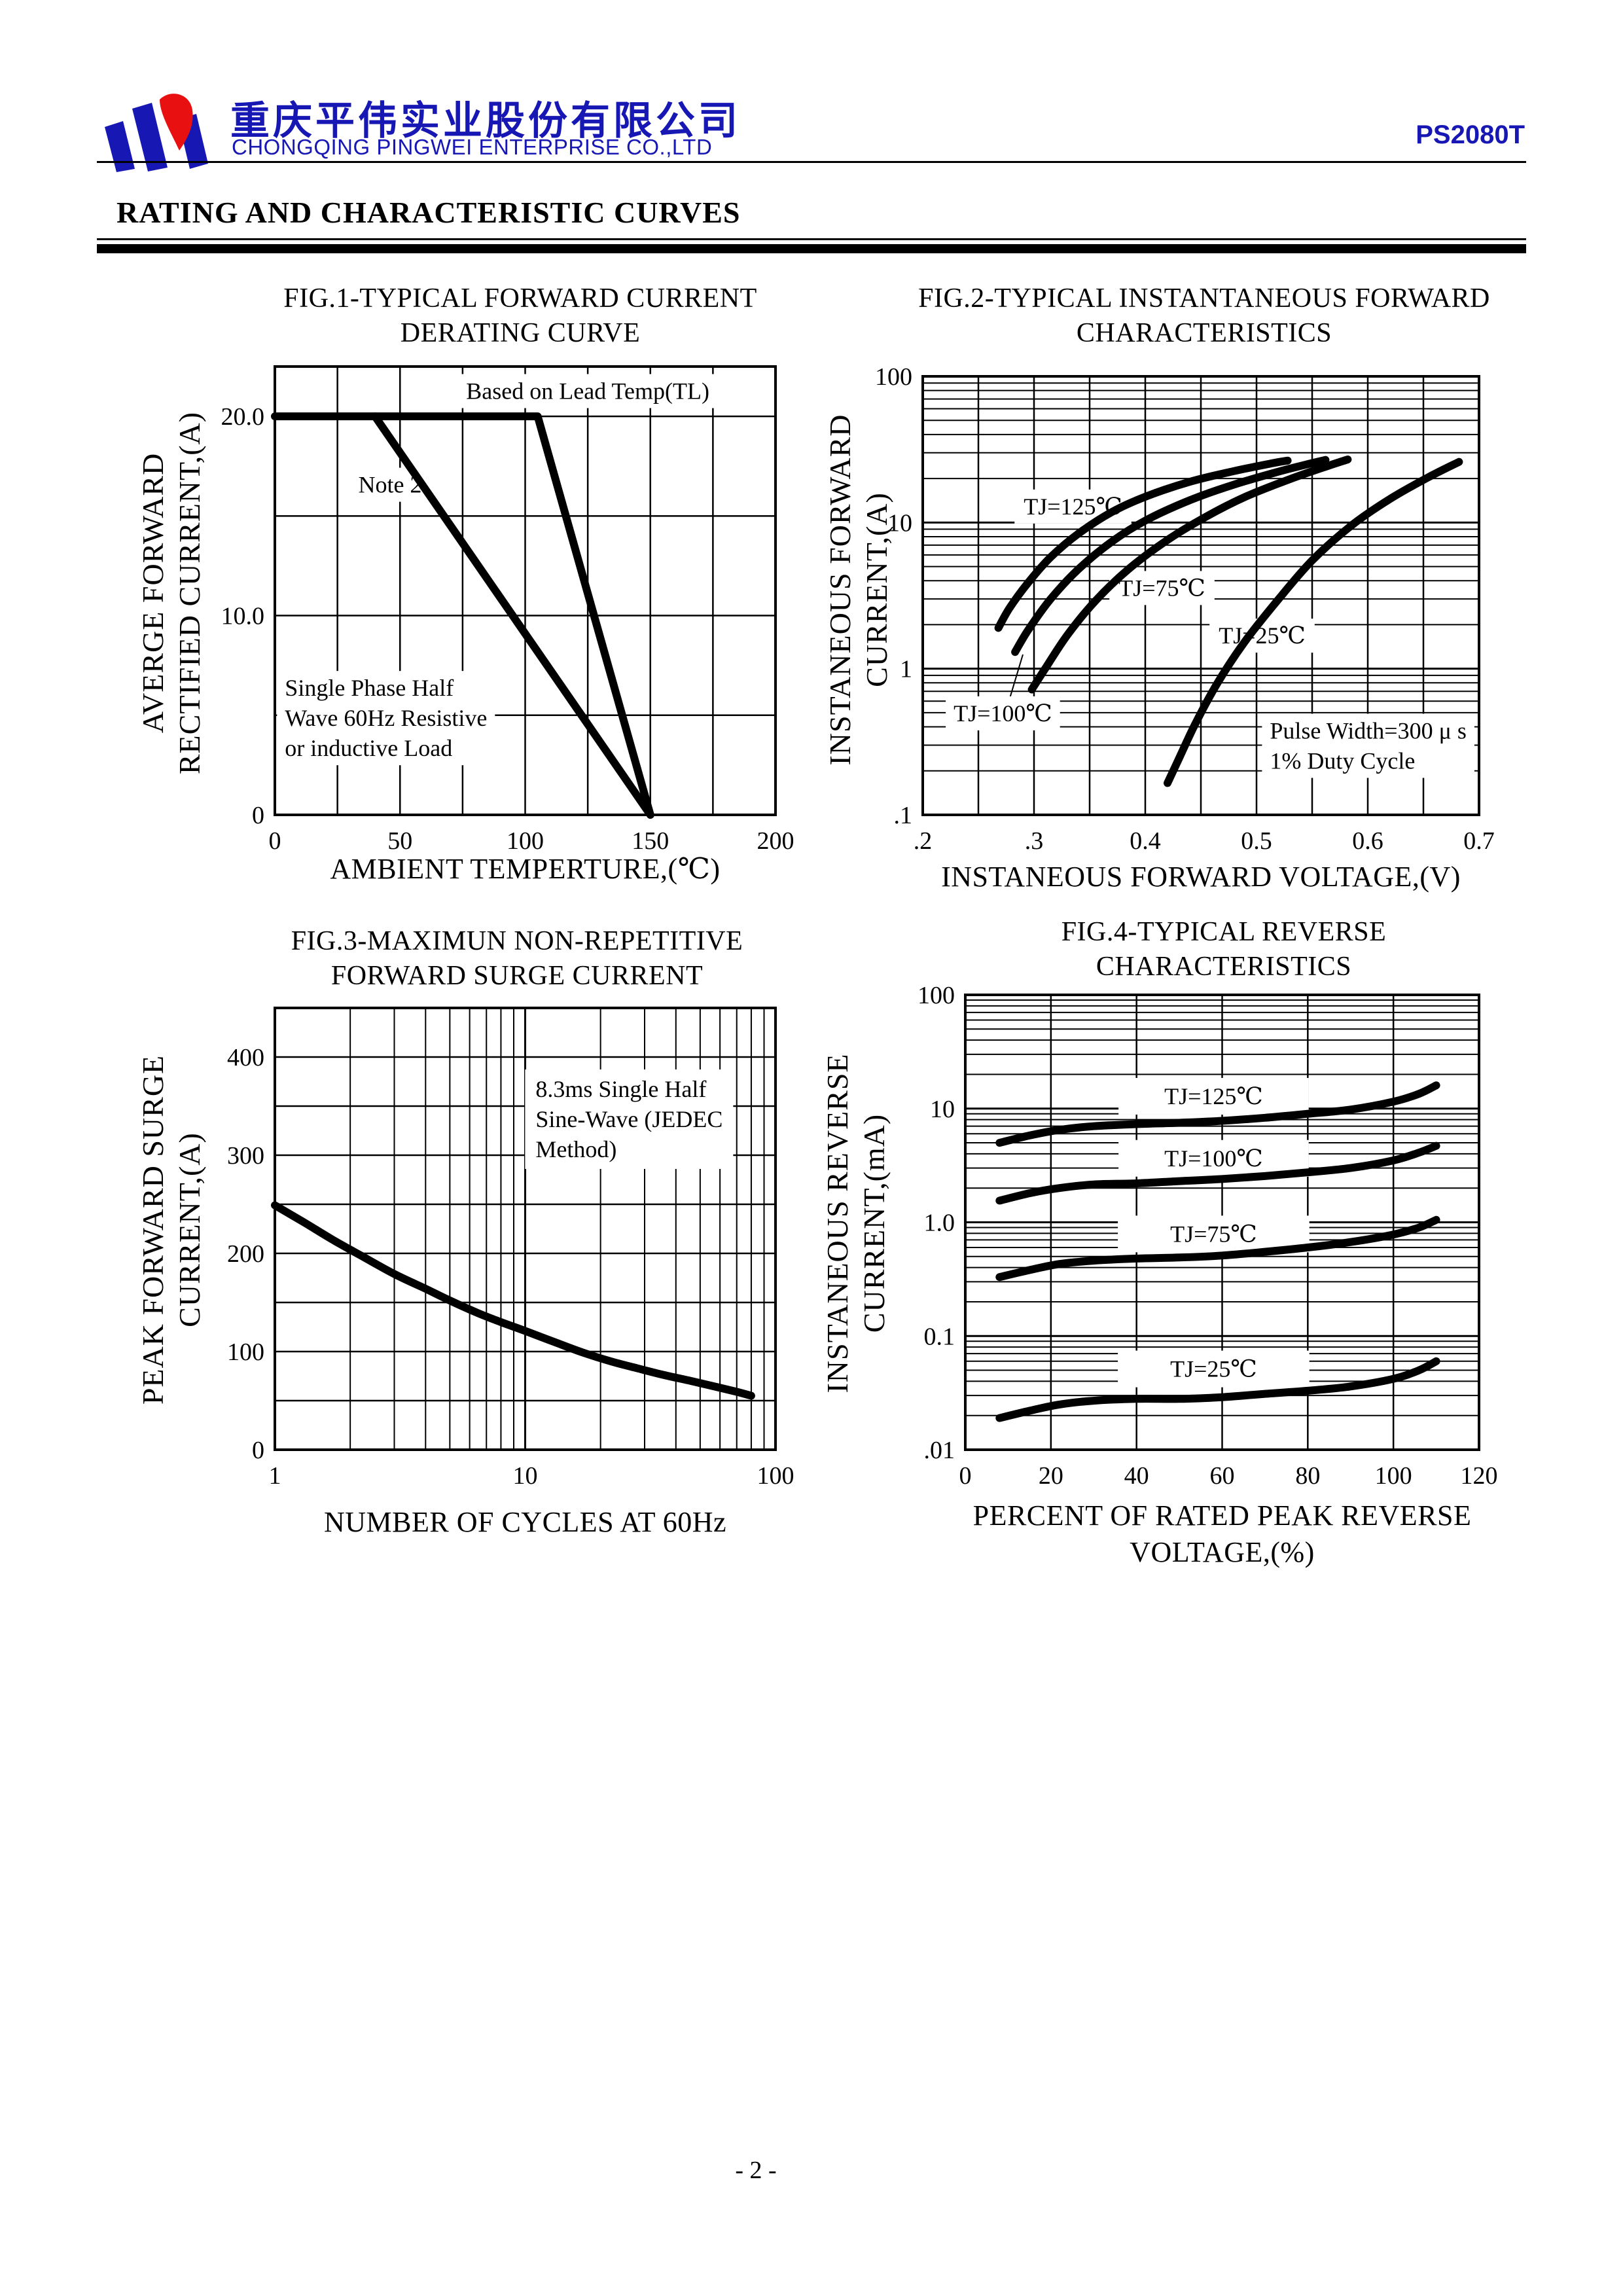 Image resolution: width=1623 pixels, height=2296 pixels. I want to click on fig3-x-axis-title: NUMBER OF CYCLES AT 60Hz, so click(525, 1522).